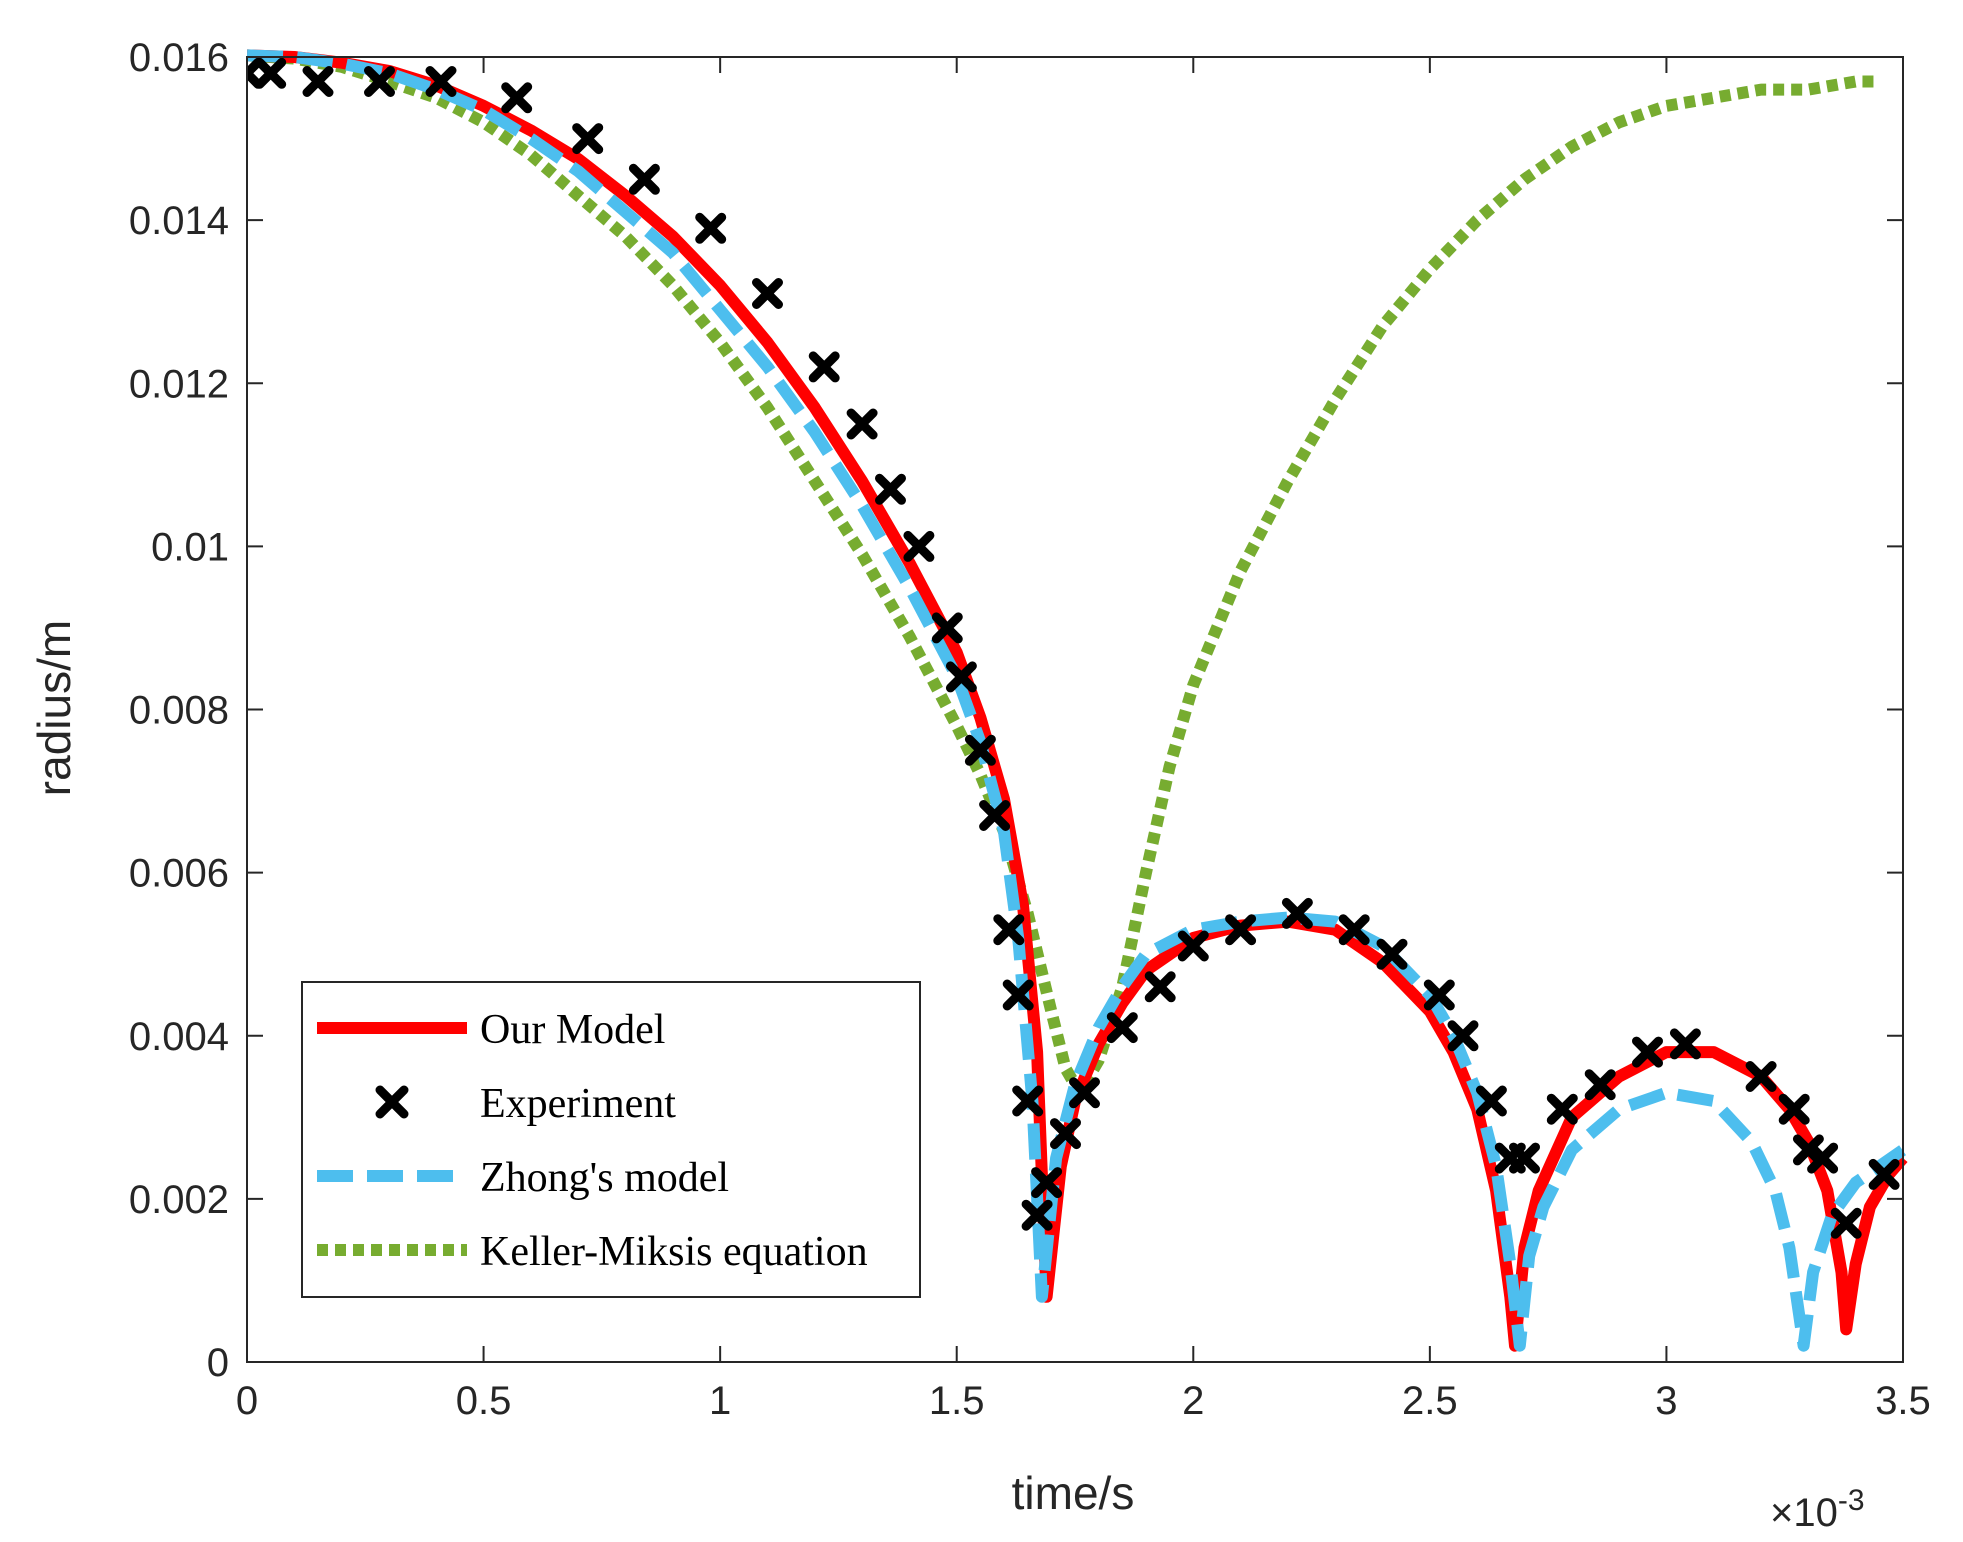  What do you see at coordinates (1804, 1513) in the screenshot?
I see `x-axis-multiplier-base: ×10` at bounding box center [1804, 1513].